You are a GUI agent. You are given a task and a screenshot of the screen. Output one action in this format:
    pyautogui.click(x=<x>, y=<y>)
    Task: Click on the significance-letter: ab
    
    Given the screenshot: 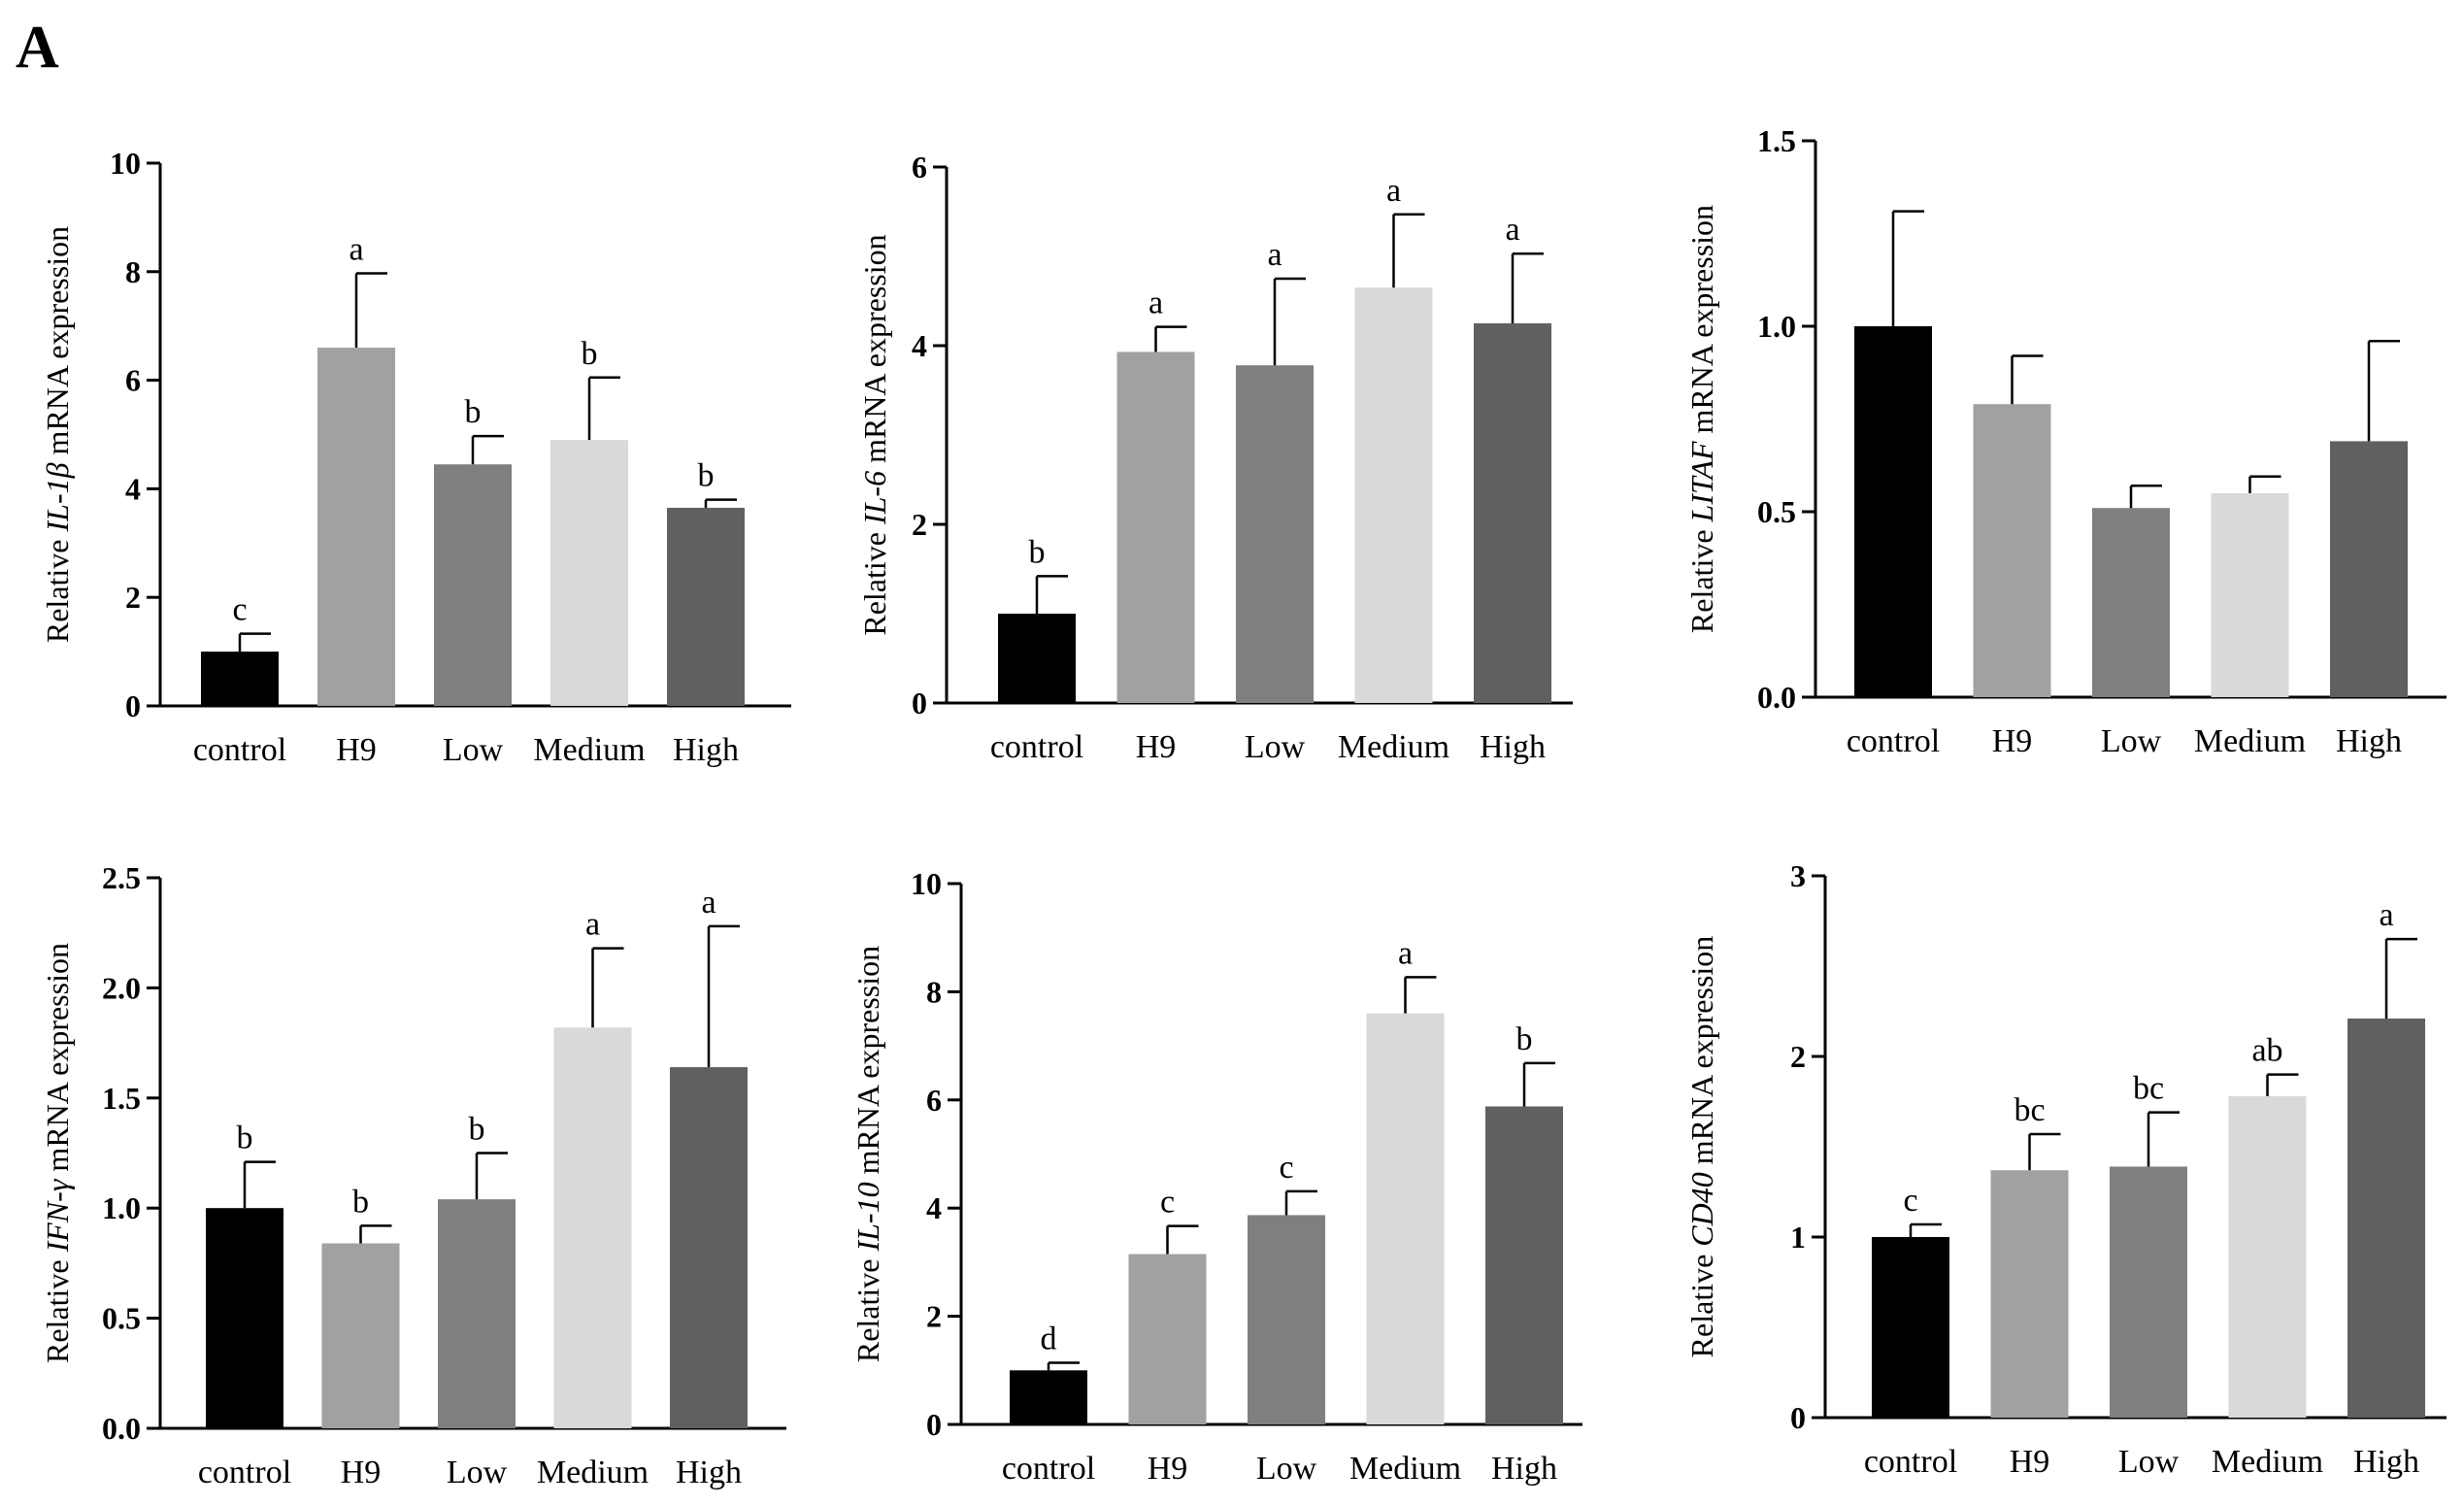 What is the action you would take?
    pyautogui.click(x=2266, y=1051)
    